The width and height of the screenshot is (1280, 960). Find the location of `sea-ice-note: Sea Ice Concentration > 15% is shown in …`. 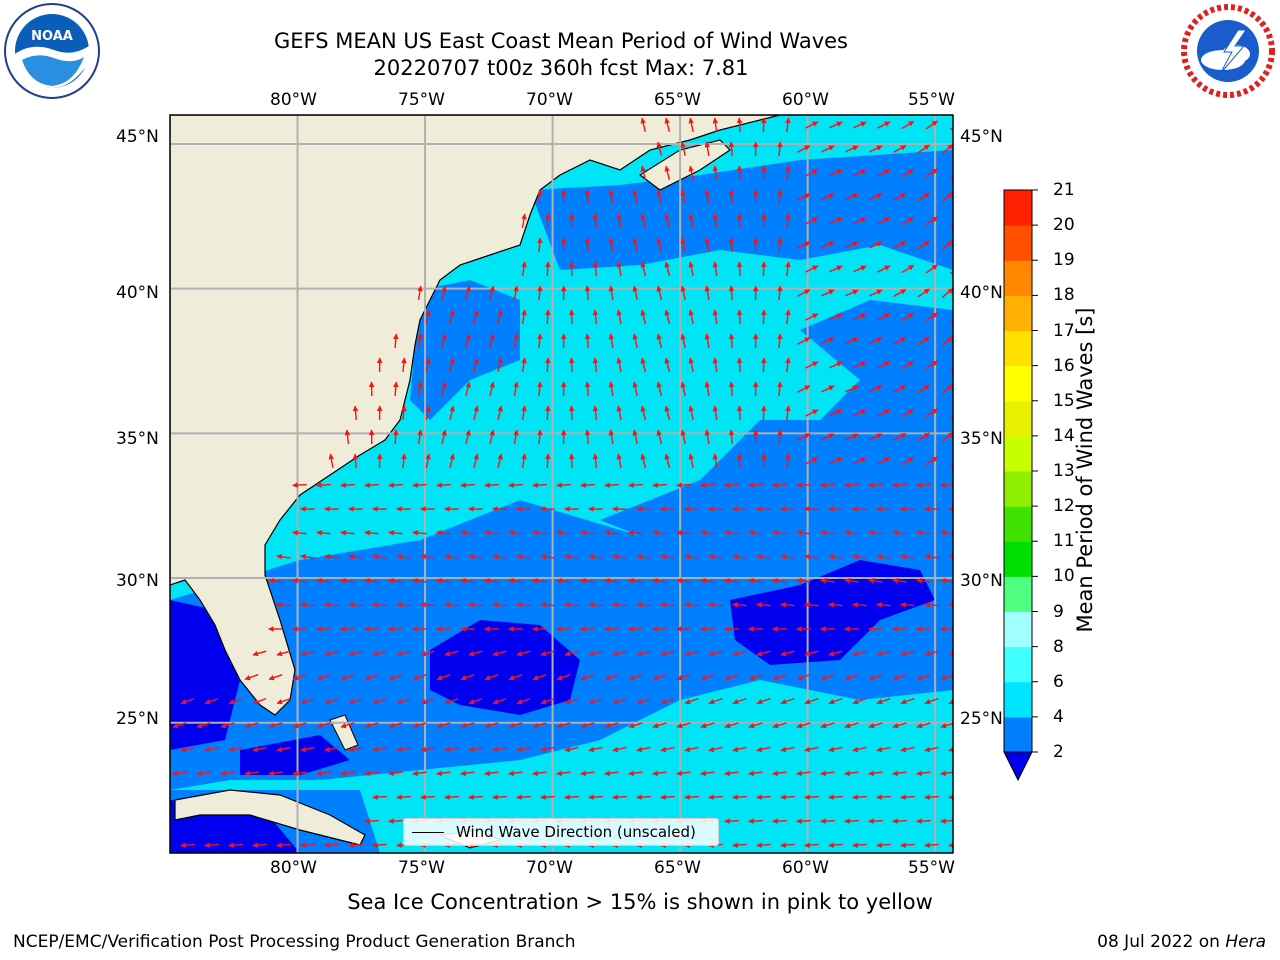

sea-ice-note: Sea Ice Concentration > 15% is shown in … is located at coordinates (640, 902).